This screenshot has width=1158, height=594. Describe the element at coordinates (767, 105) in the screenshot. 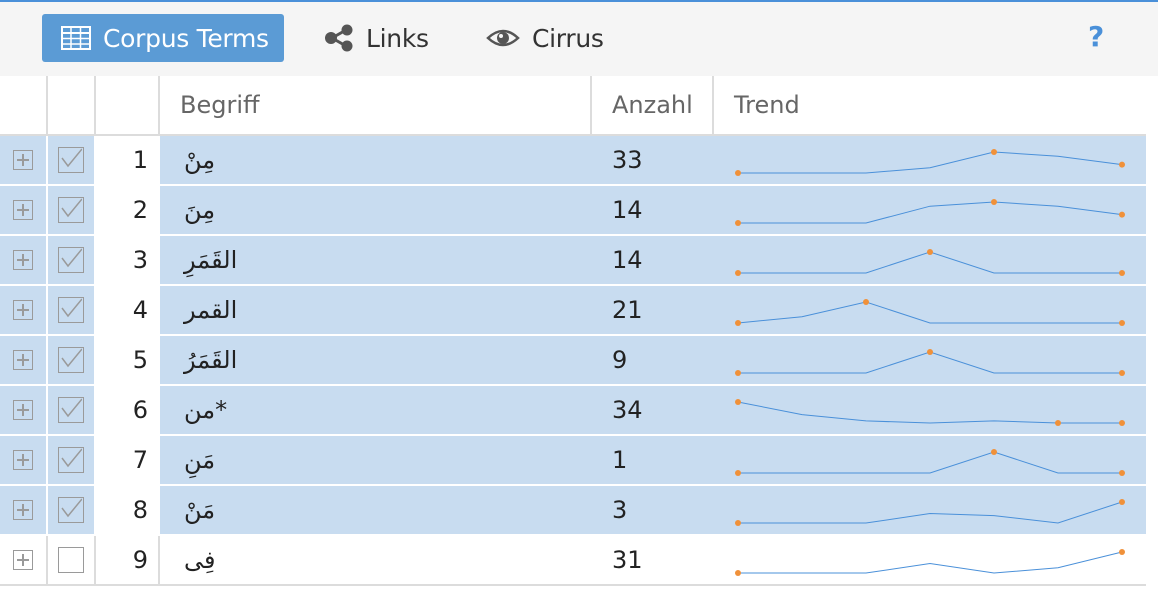

I see `header-trend: Trend` at that location.